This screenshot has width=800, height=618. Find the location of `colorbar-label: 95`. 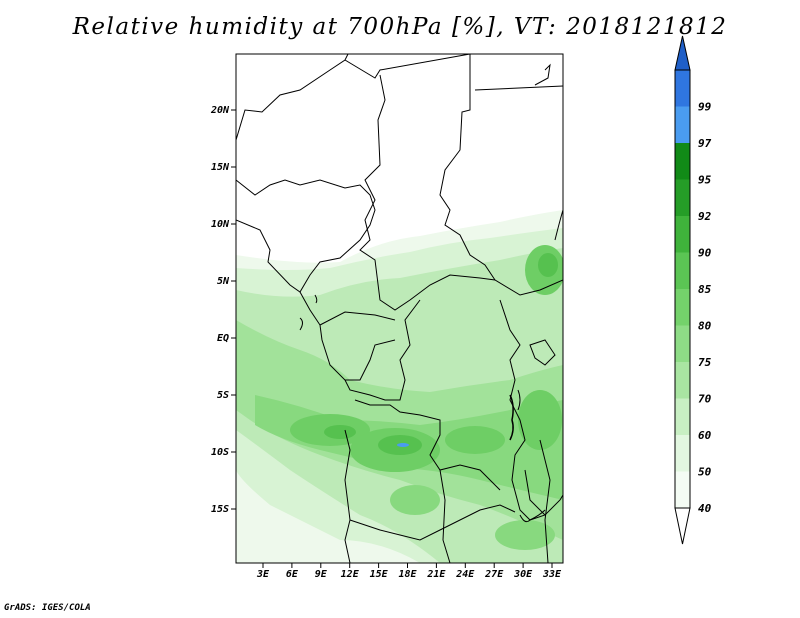

colorbar-label: 95 is located at coordinates (705, 180).